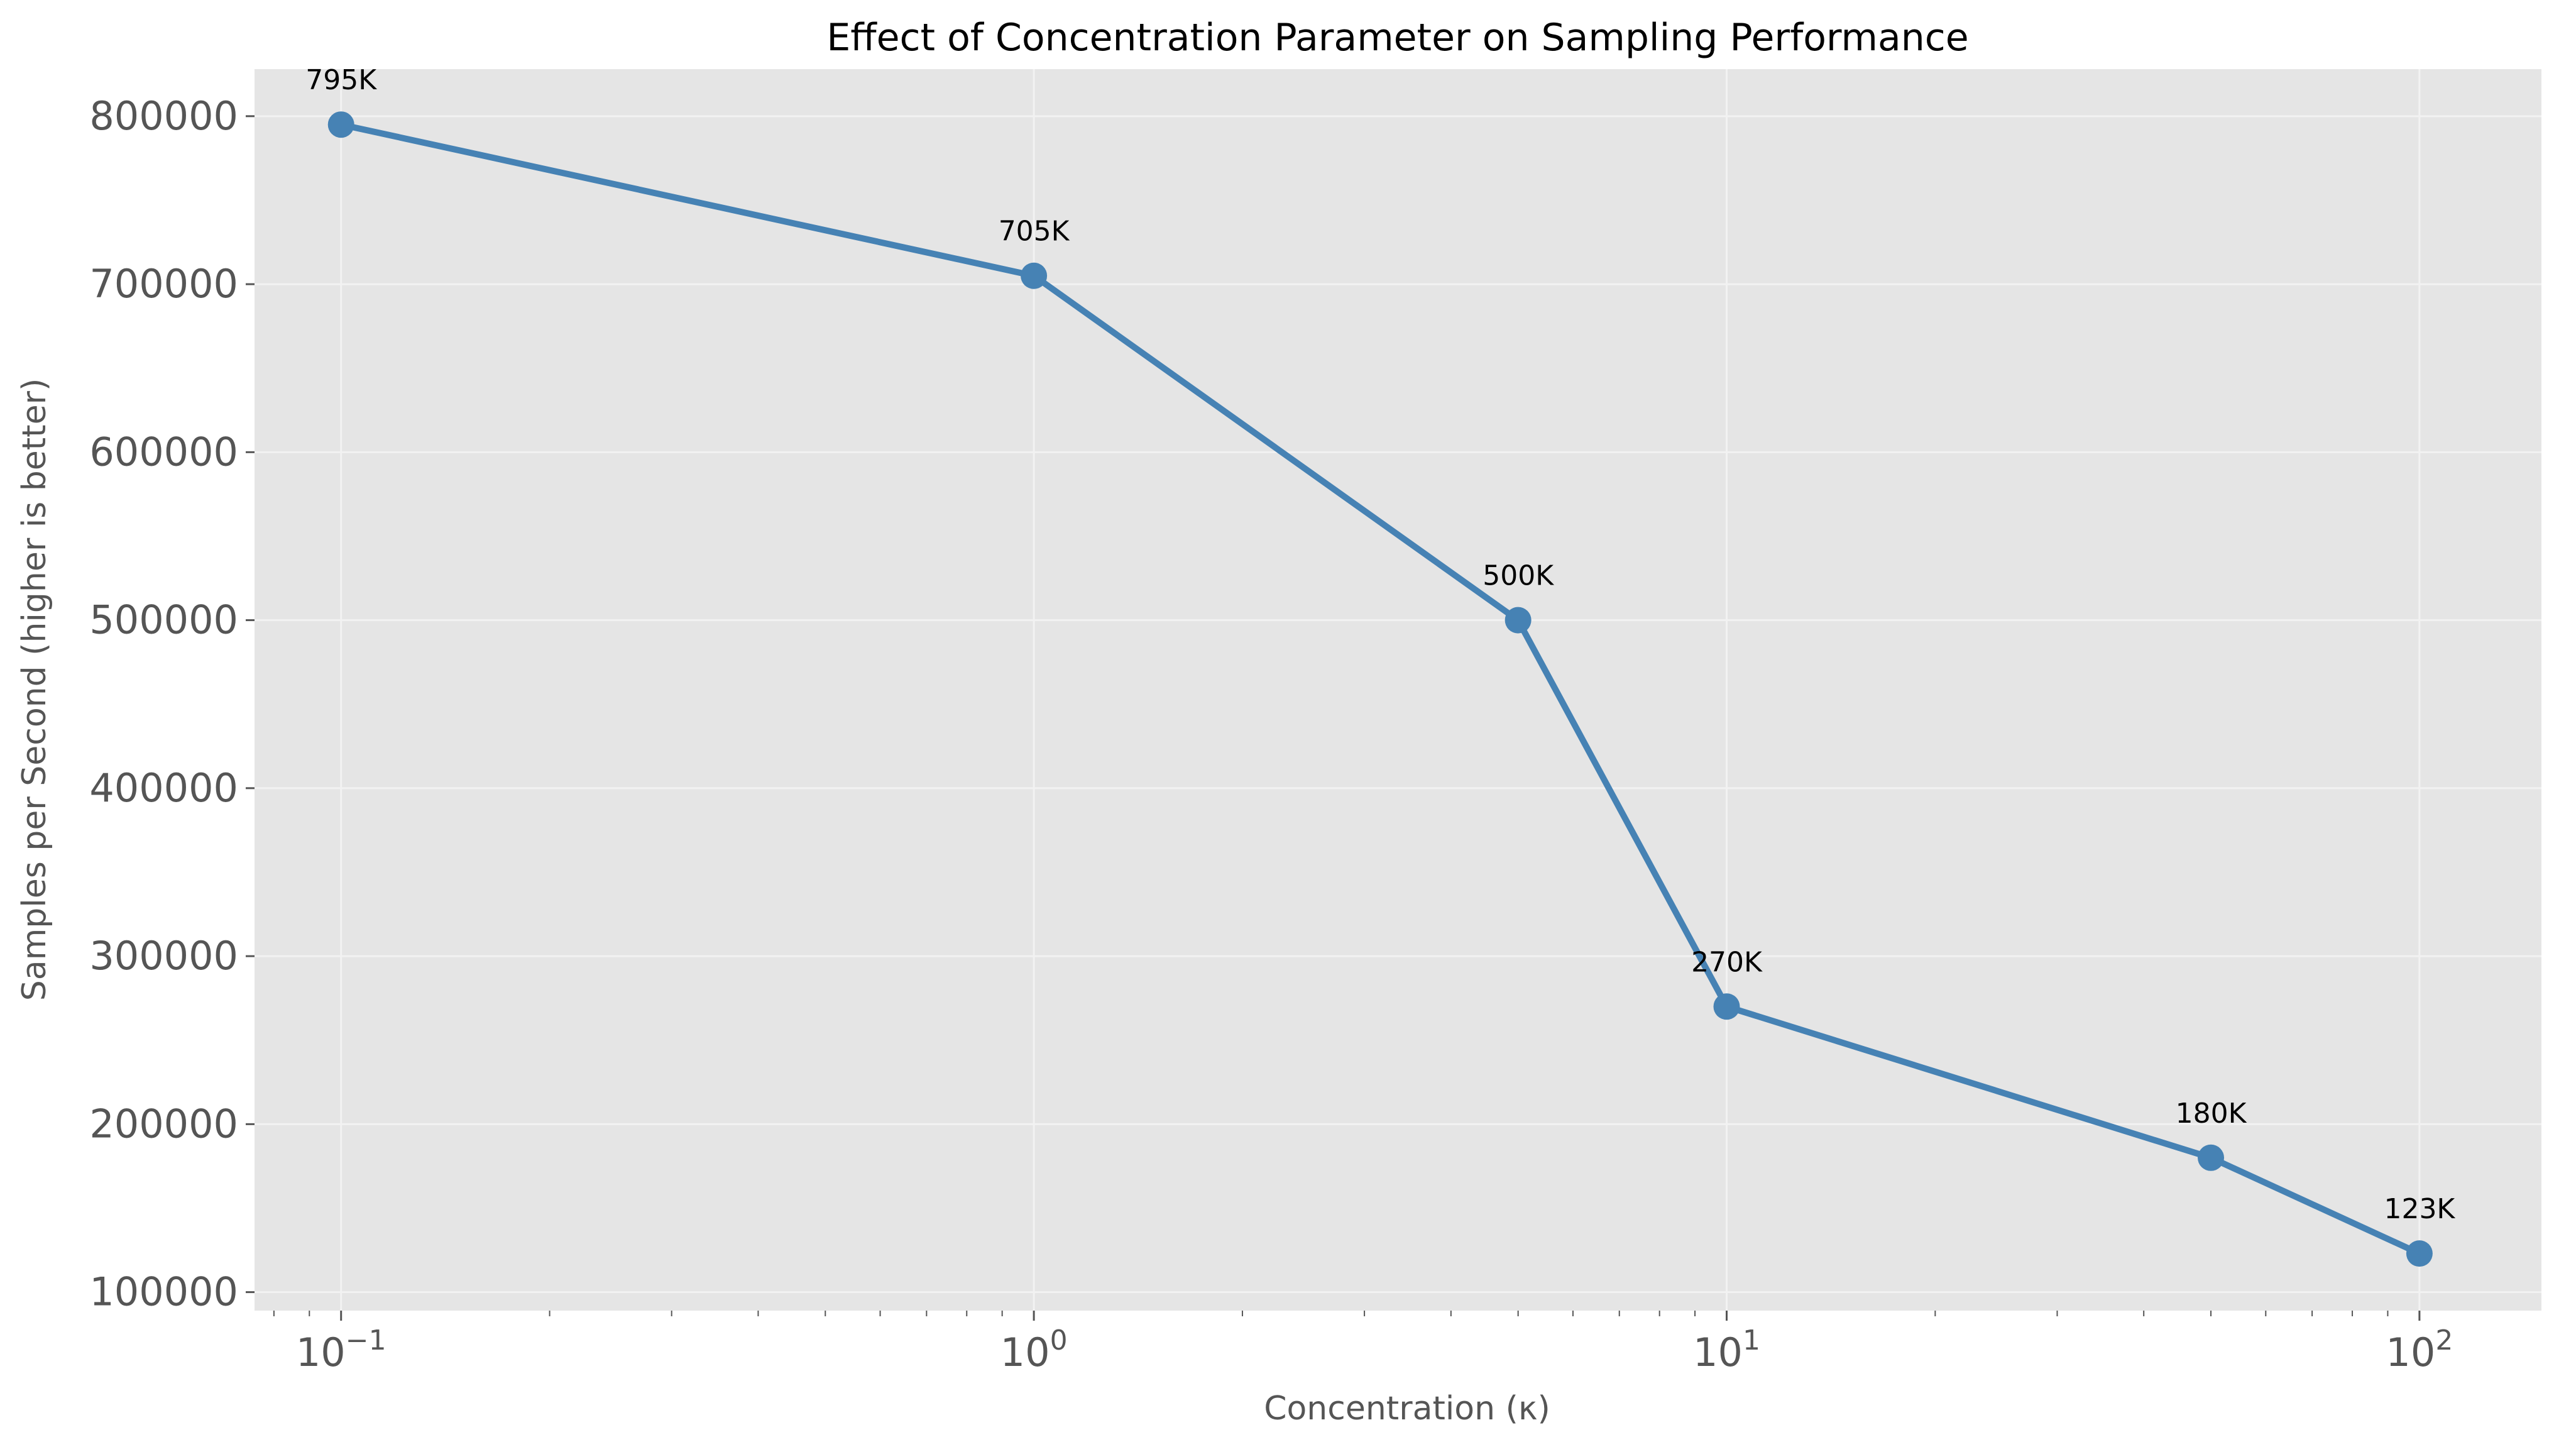 This screenshot has height=1442, width=2576. I want to click on x-tick-label: 10⁰, so click(1034, 1349).